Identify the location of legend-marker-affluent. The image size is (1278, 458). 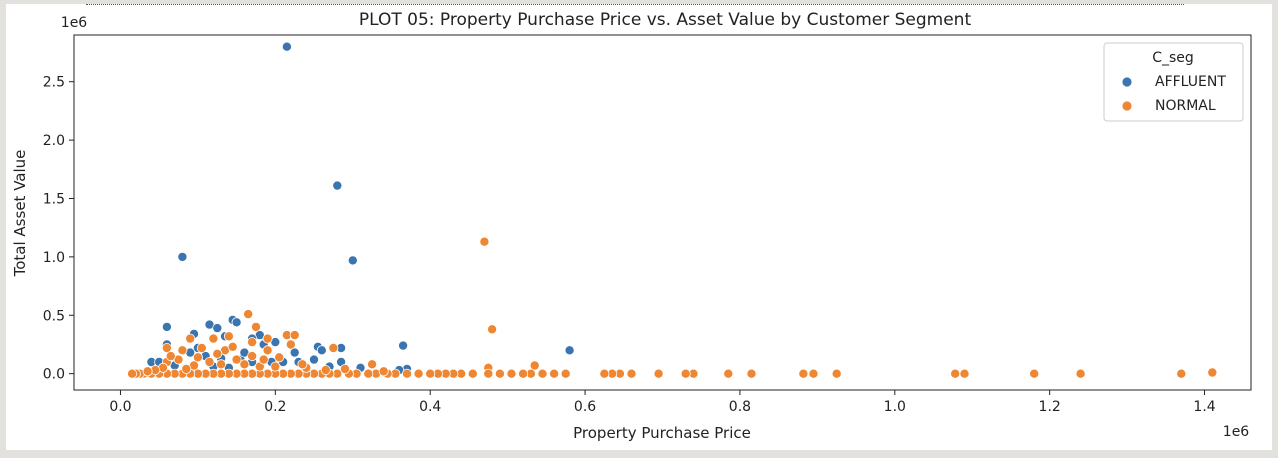
(1127, 82).